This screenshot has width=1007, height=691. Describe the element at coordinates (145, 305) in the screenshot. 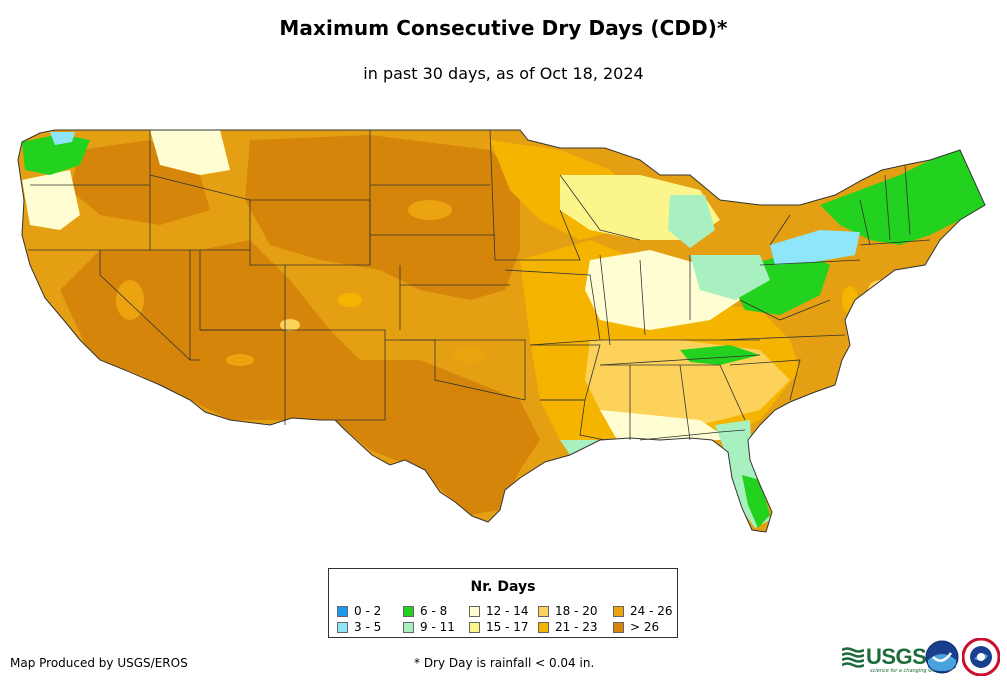

I see `border-ca-nv` at that location.